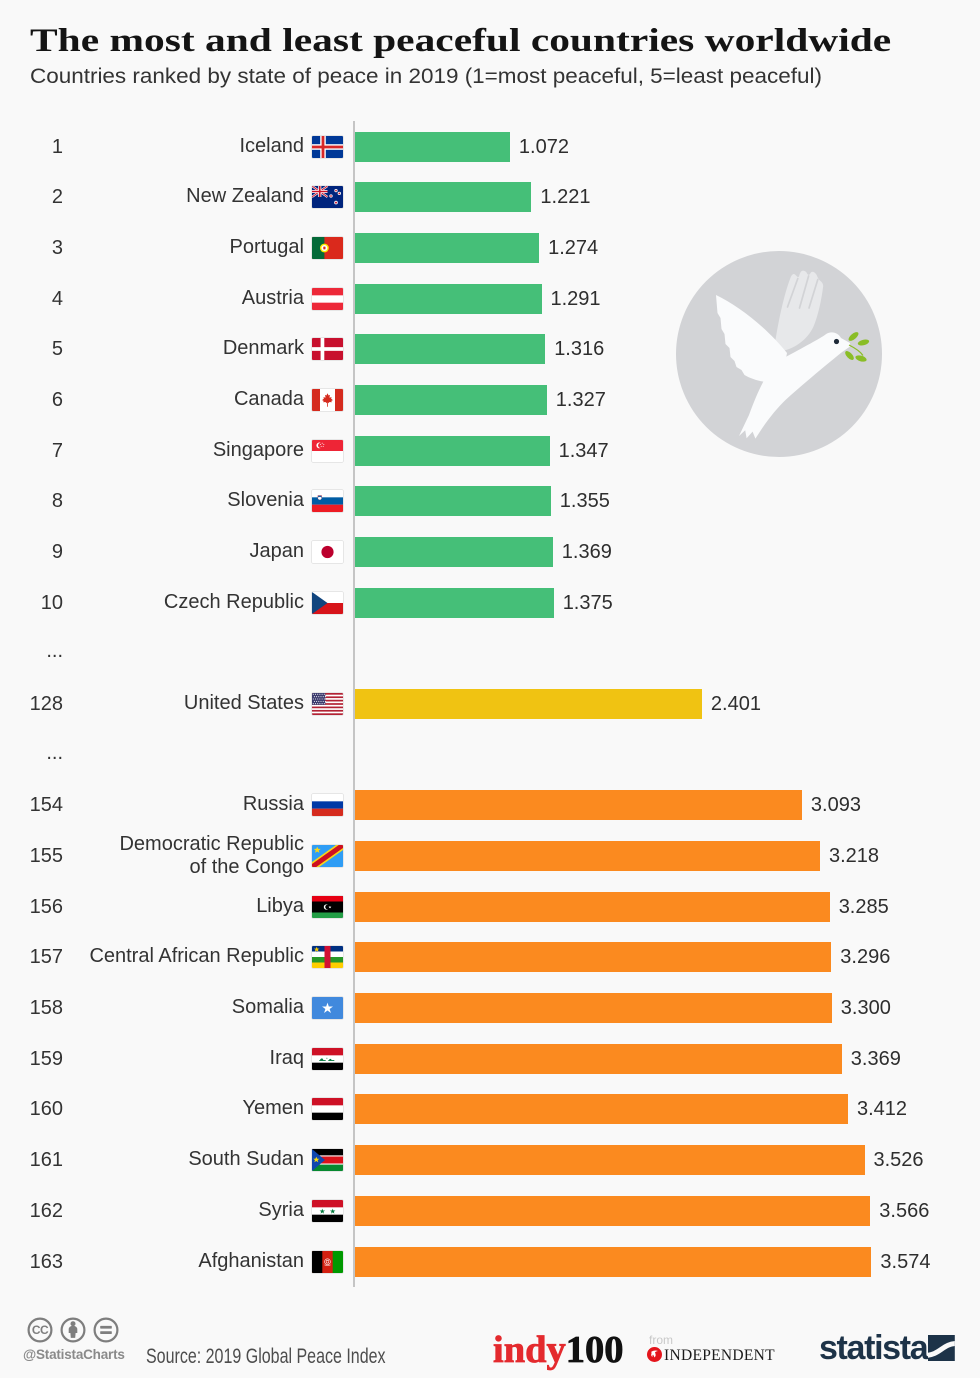 The image size is (980, 1378). Describe the element at coordinates (40, 1330) in the screenshot. I see `svg-text: CC` at that location.